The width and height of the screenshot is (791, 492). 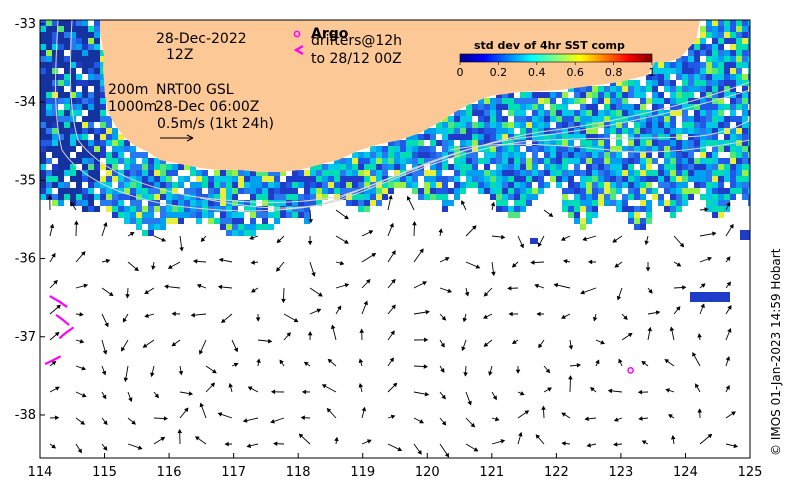 I want to click on drifter-track, so click(x=53, y=360).